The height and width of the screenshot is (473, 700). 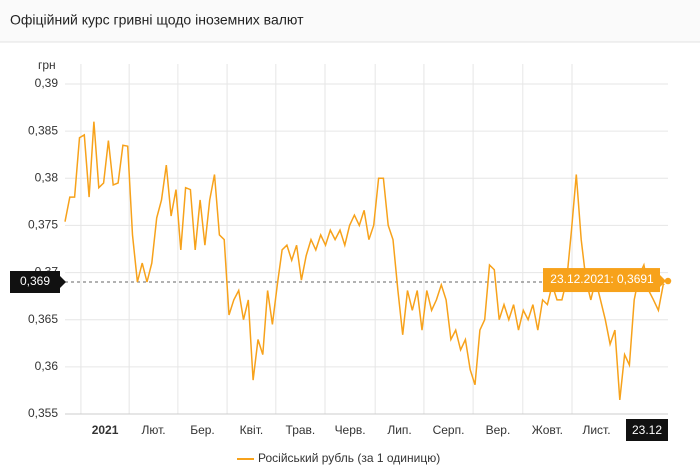 What do you see at coordinates (202, 430) in the screenshot?
I see `x-tick-label: Бер.` at bounding box center [202, 430].